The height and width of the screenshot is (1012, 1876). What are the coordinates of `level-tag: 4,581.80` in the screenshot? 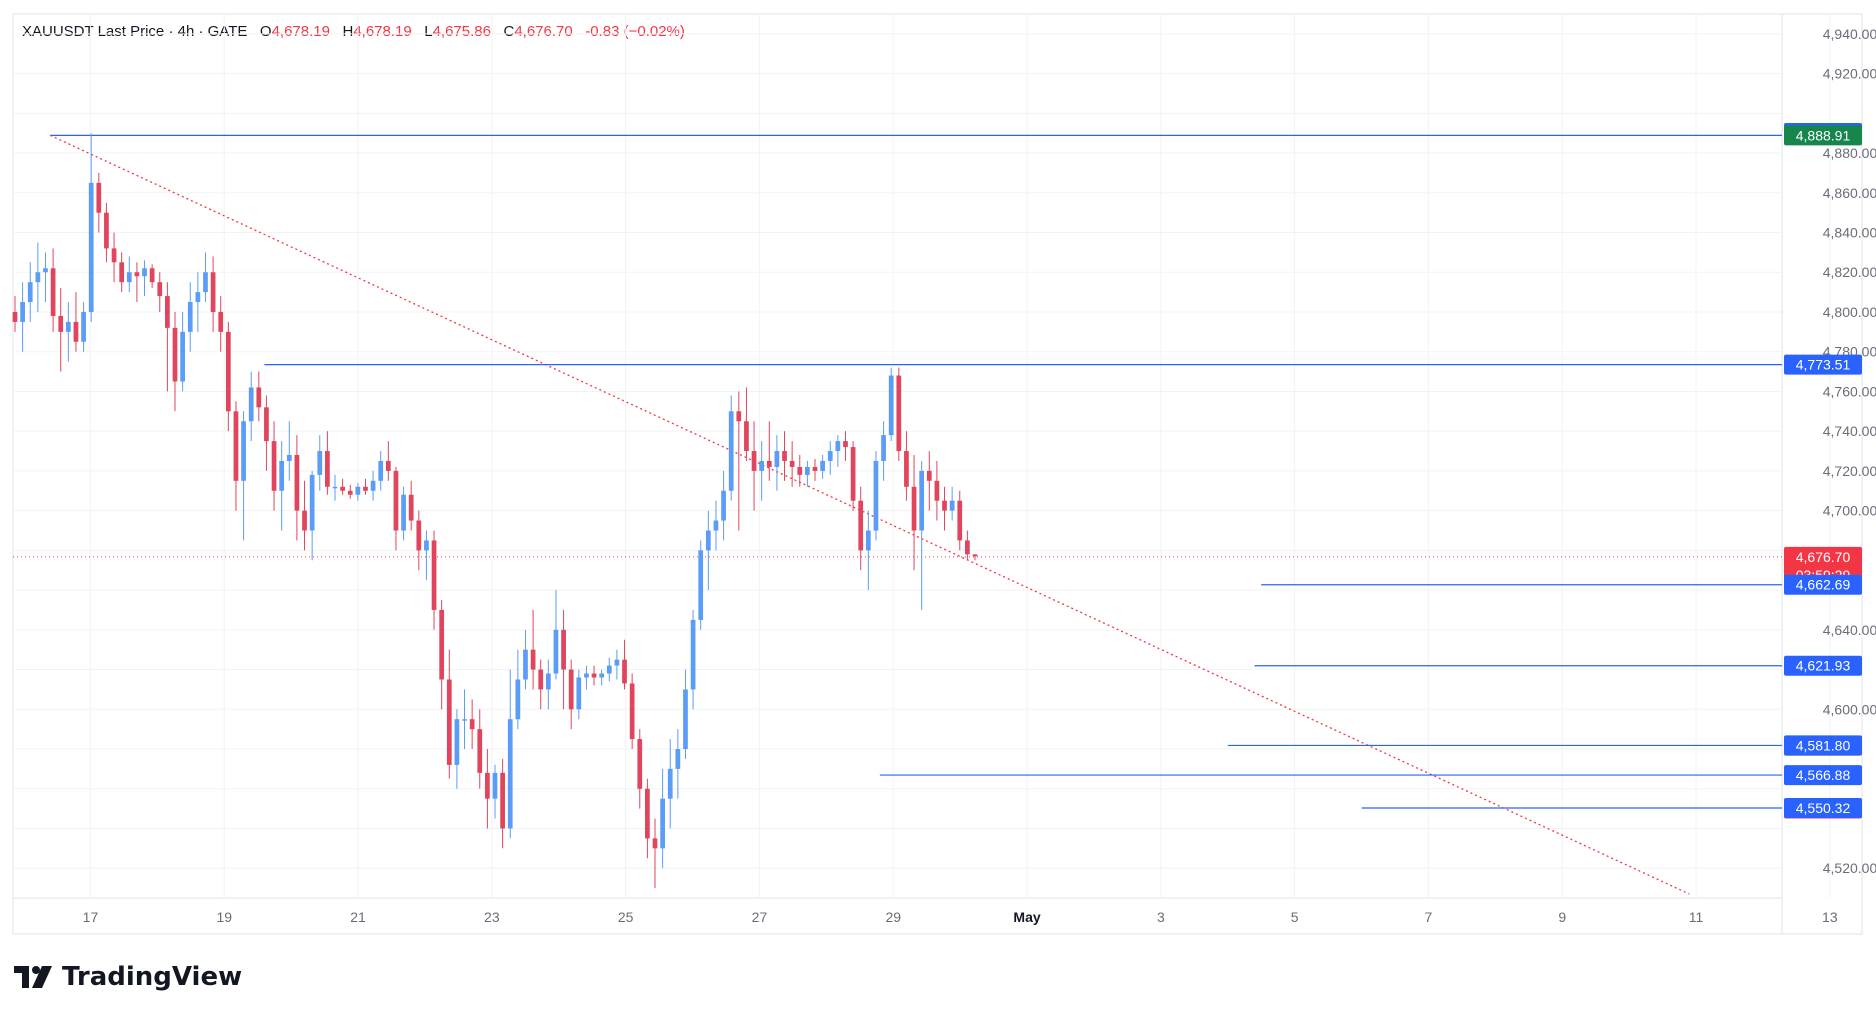 It's located at (1823, 745).